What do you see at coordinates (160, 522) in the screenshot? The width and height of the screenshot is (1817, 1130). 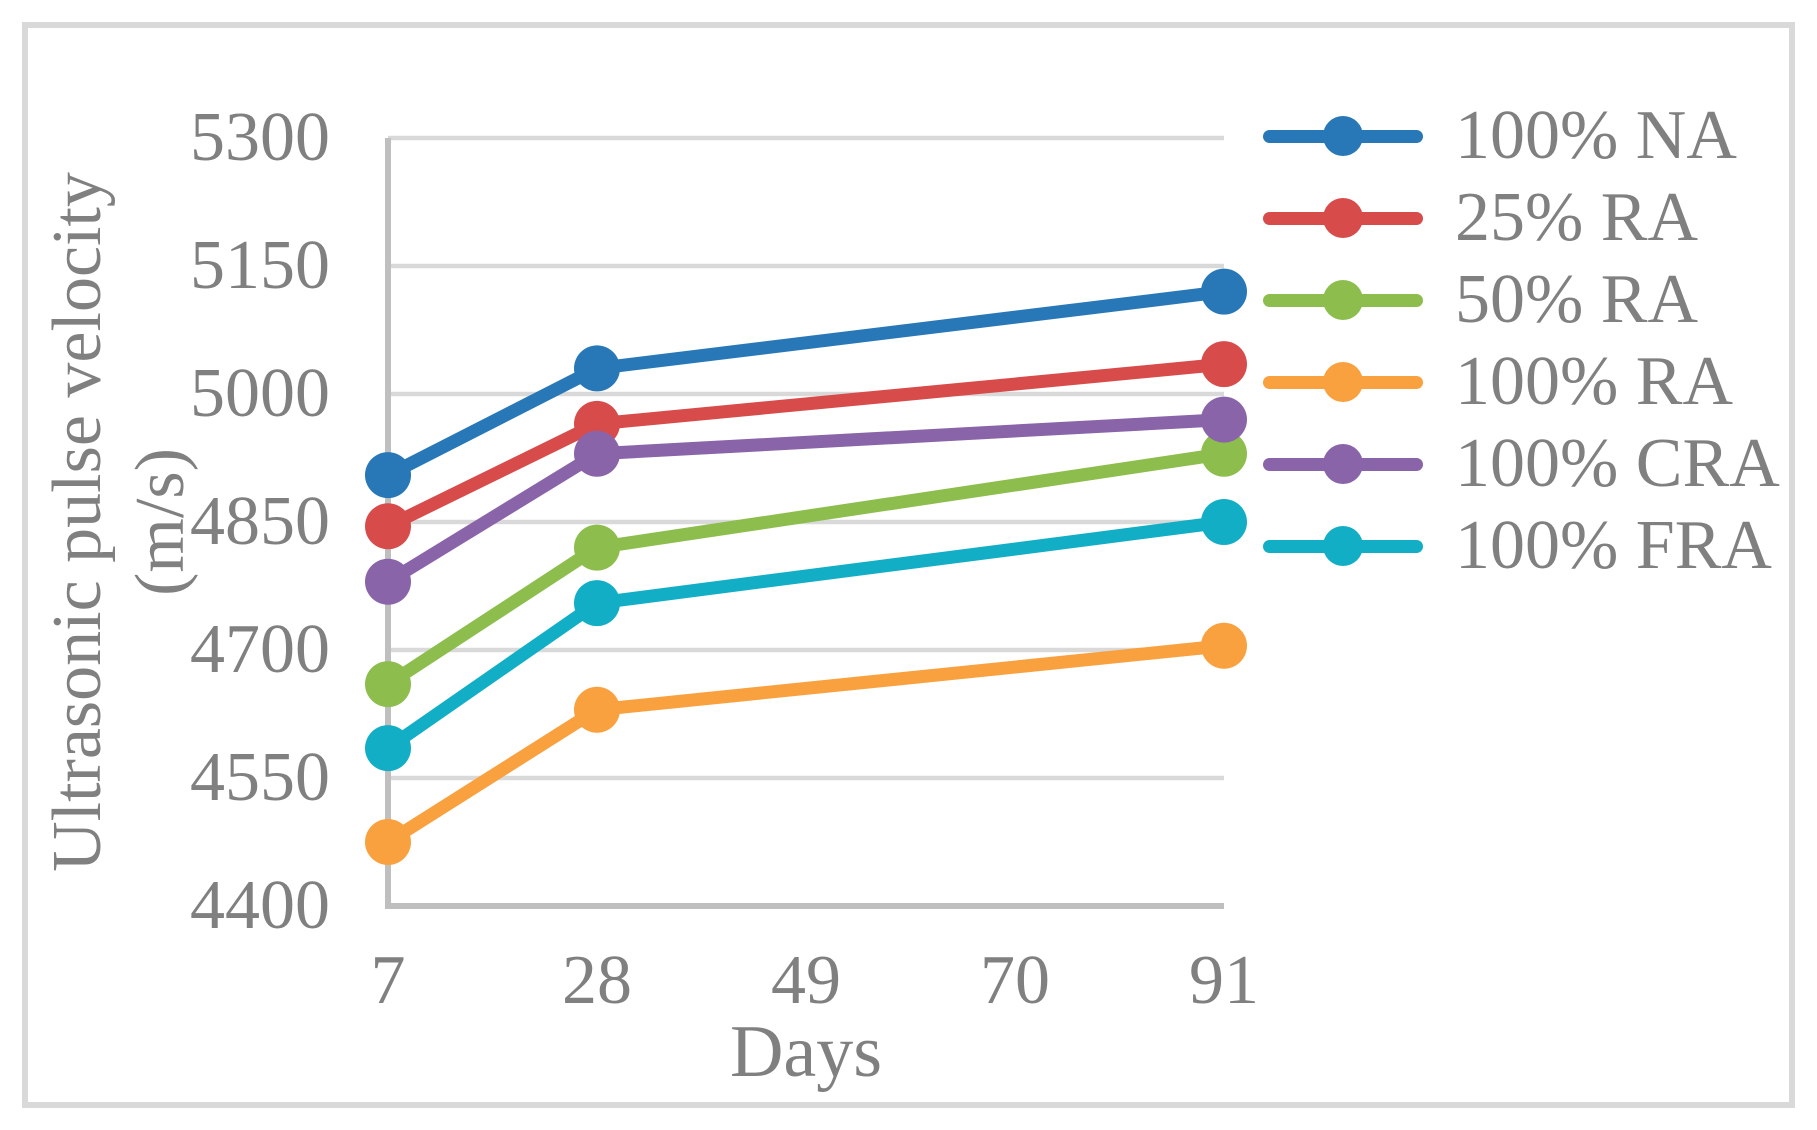 I see `y-axis-title-units: (m/s)` at bounding box center [160, 522].